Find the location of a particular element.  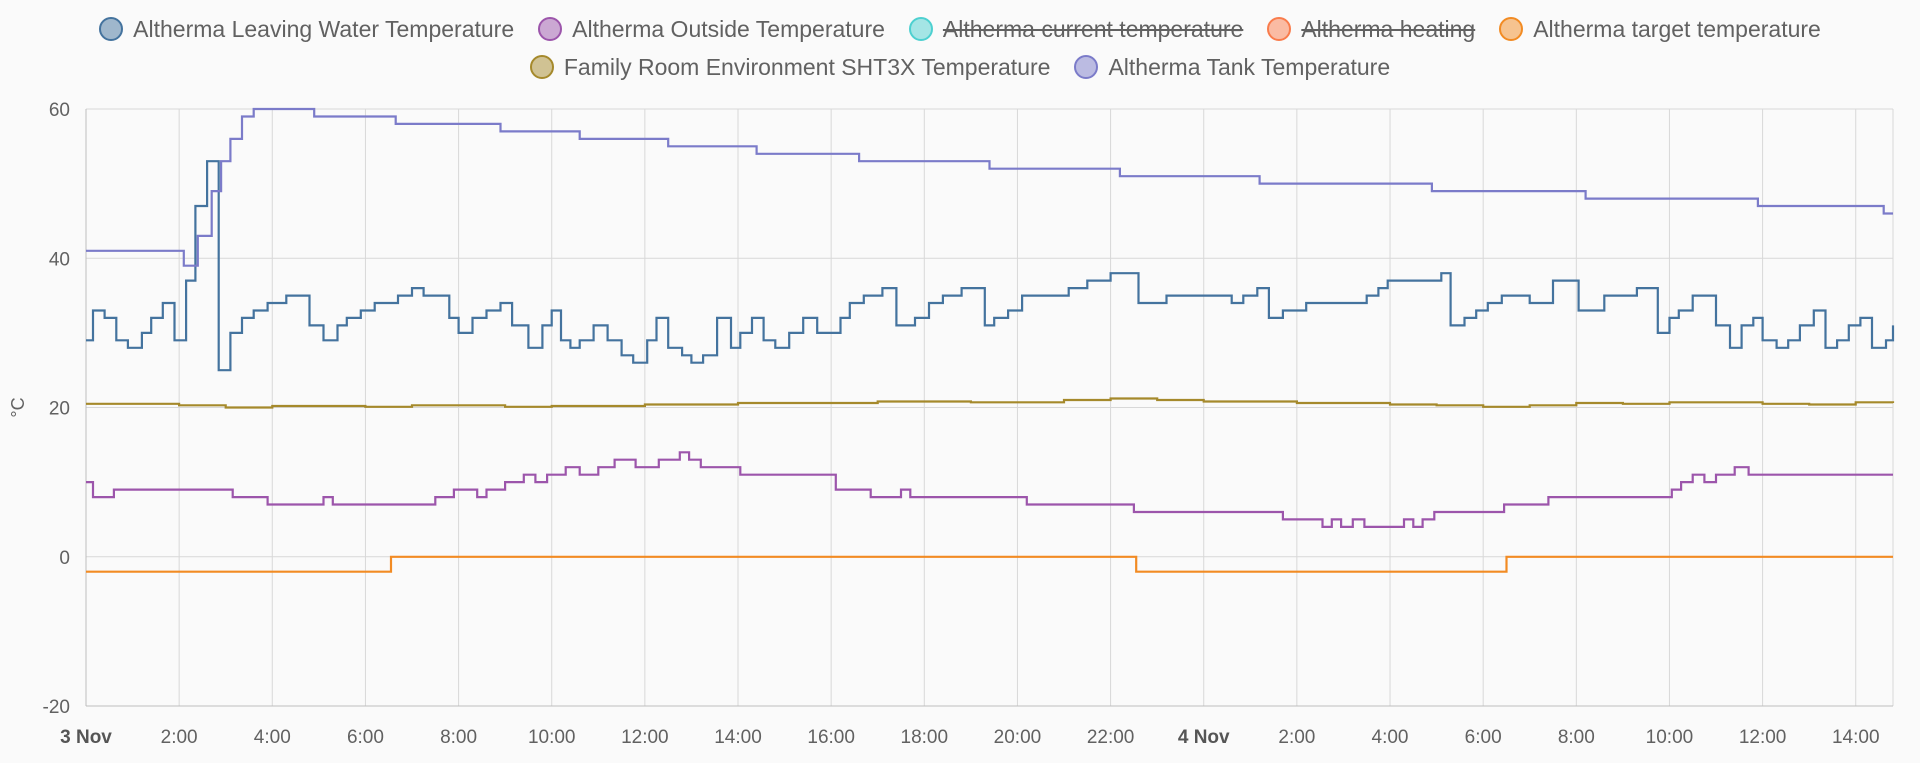

legend-label: Altherma target temperature is located at coordinates (1677, 29).